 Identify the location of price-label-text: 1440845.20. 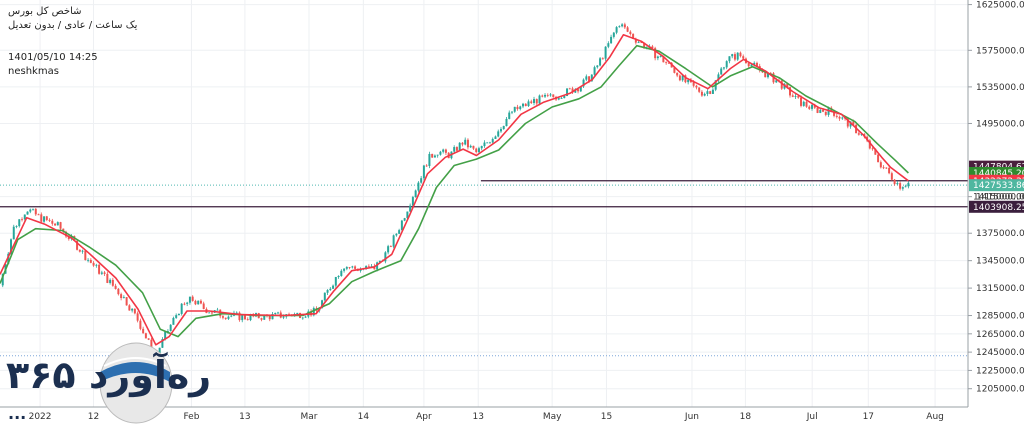
(998, 174).